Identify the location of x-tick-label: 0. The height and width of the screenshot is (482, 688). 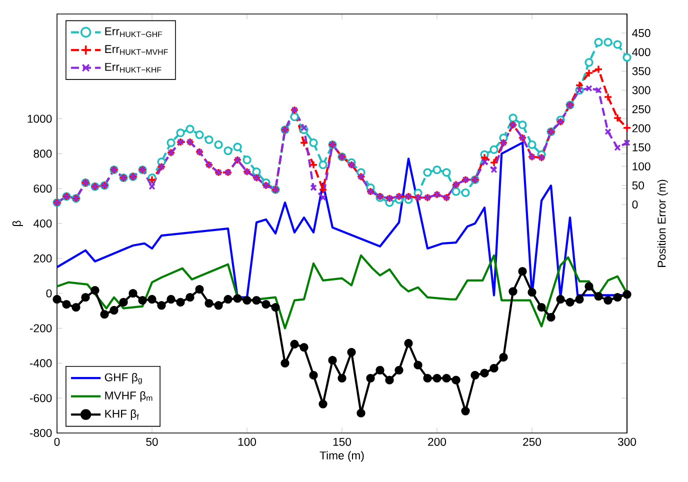
(57, 442).